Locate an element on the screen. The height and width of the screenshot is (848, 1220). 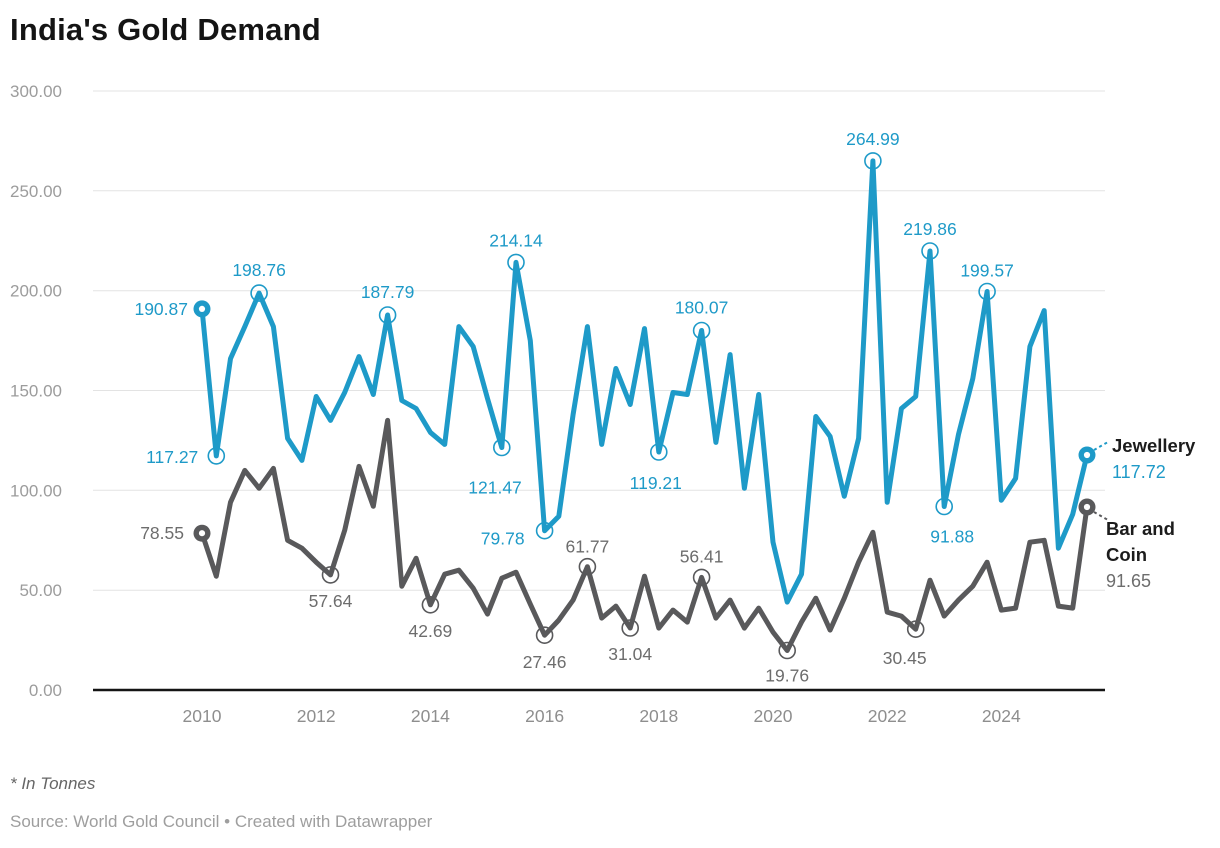
data-label: 198.76 is located at coordinates (259, 270).